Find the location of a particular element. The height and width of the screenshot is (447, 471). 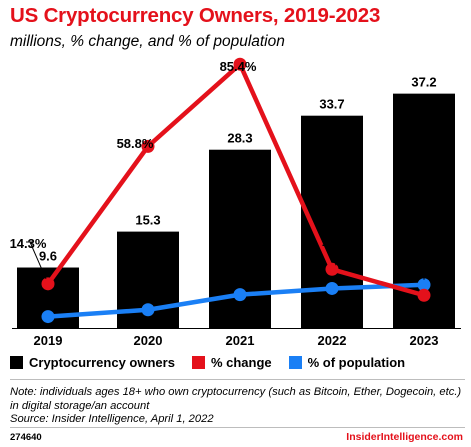

bar-2021 is located at coordinates (240, 238).